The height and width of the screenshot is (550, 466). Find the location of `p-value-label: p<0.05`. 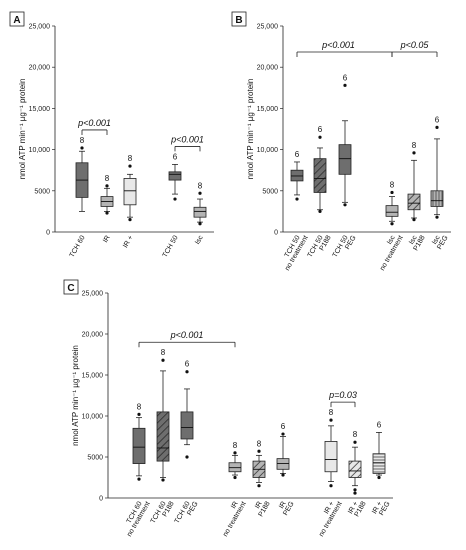

p-value-label: p<0.05 is located at coordinates (415, 45).